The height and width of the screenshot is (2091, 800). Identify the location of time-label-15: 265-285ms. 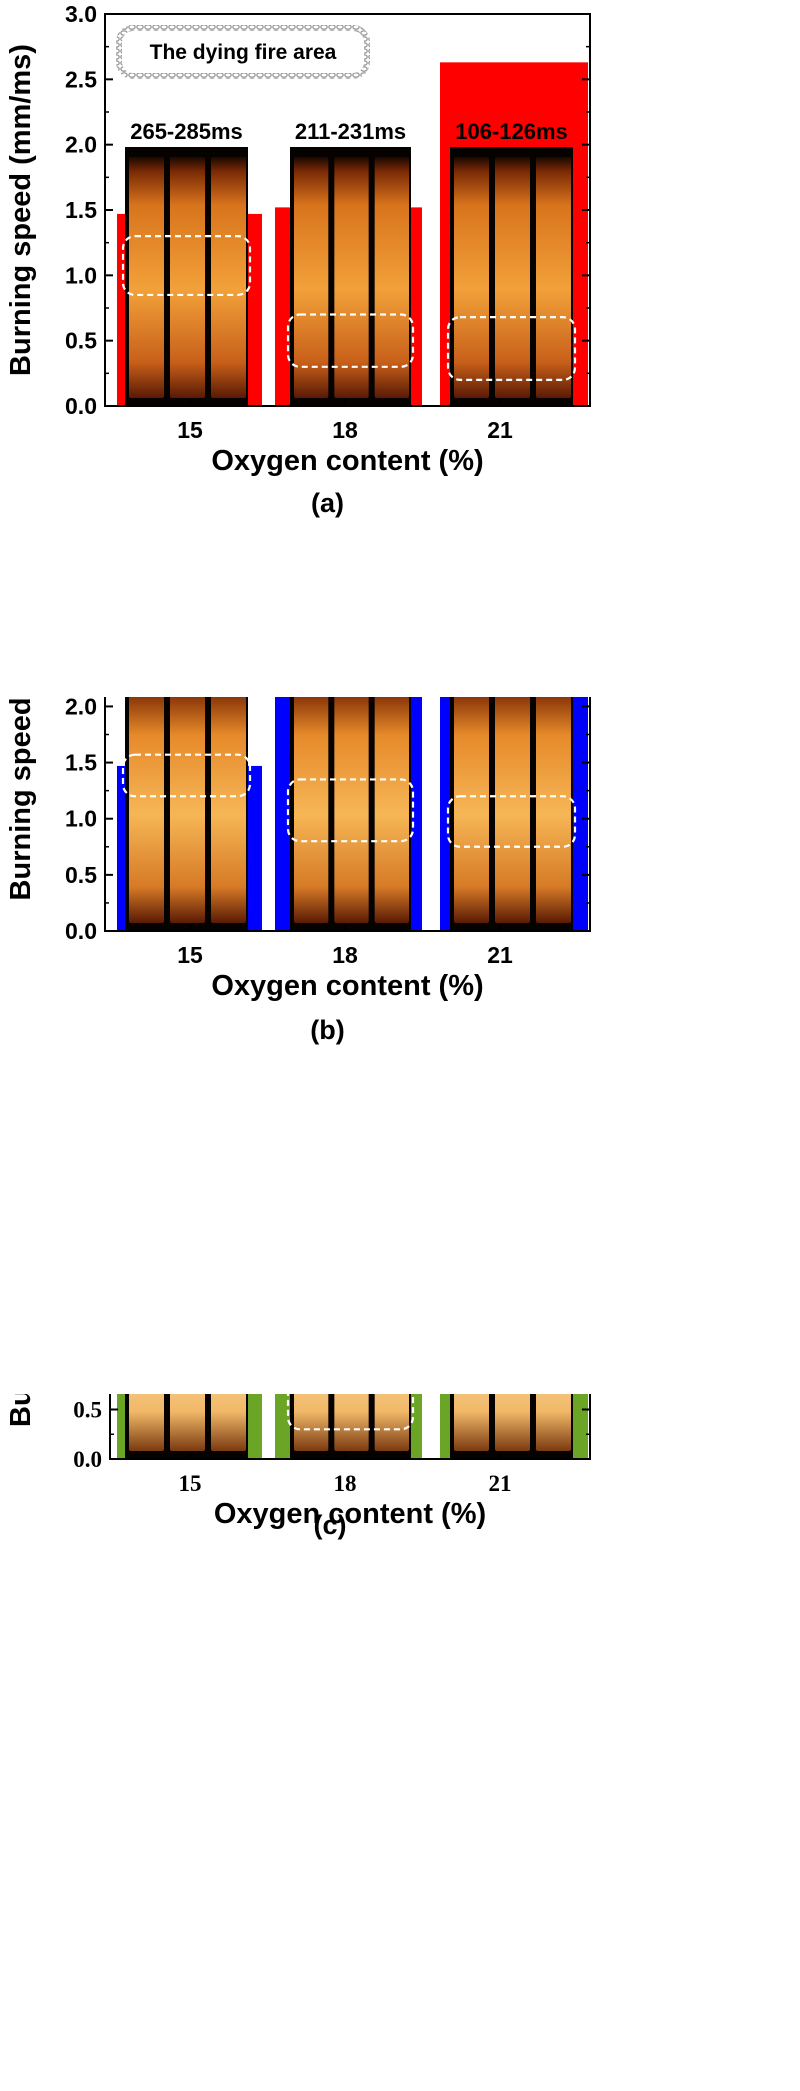
(186, 131).